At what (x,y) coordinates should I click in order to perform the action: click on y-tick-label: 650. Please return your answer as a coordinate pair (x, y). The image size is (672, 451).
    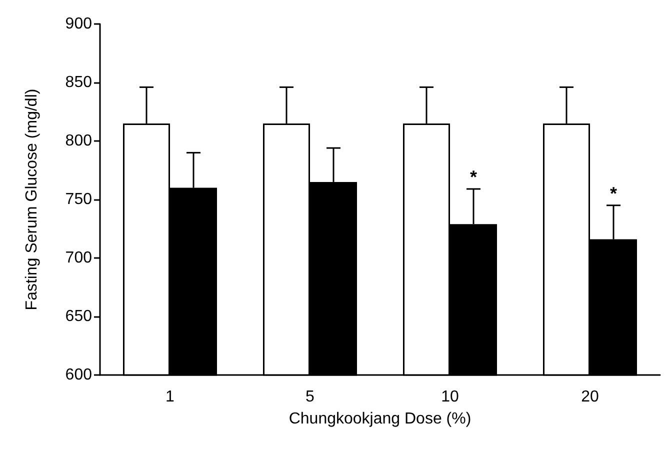
    Looking at the image, I should click on (78, 316).